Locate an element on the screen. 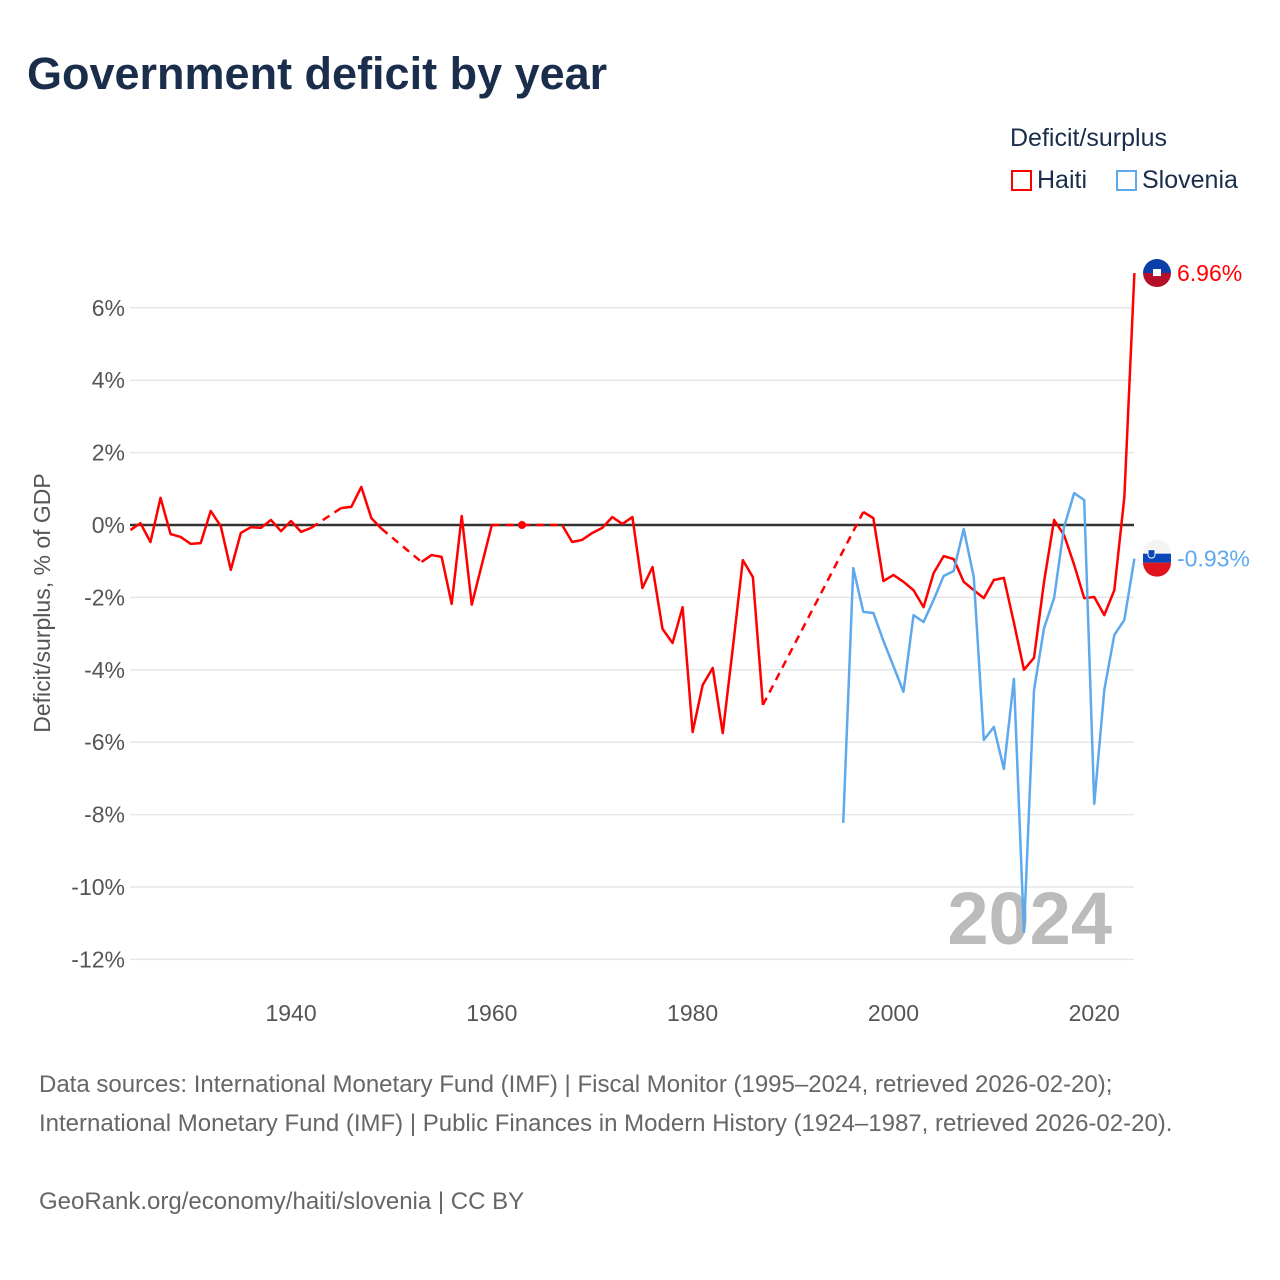  x-tick-label: 1960 is located at coordinates (491, 1013).